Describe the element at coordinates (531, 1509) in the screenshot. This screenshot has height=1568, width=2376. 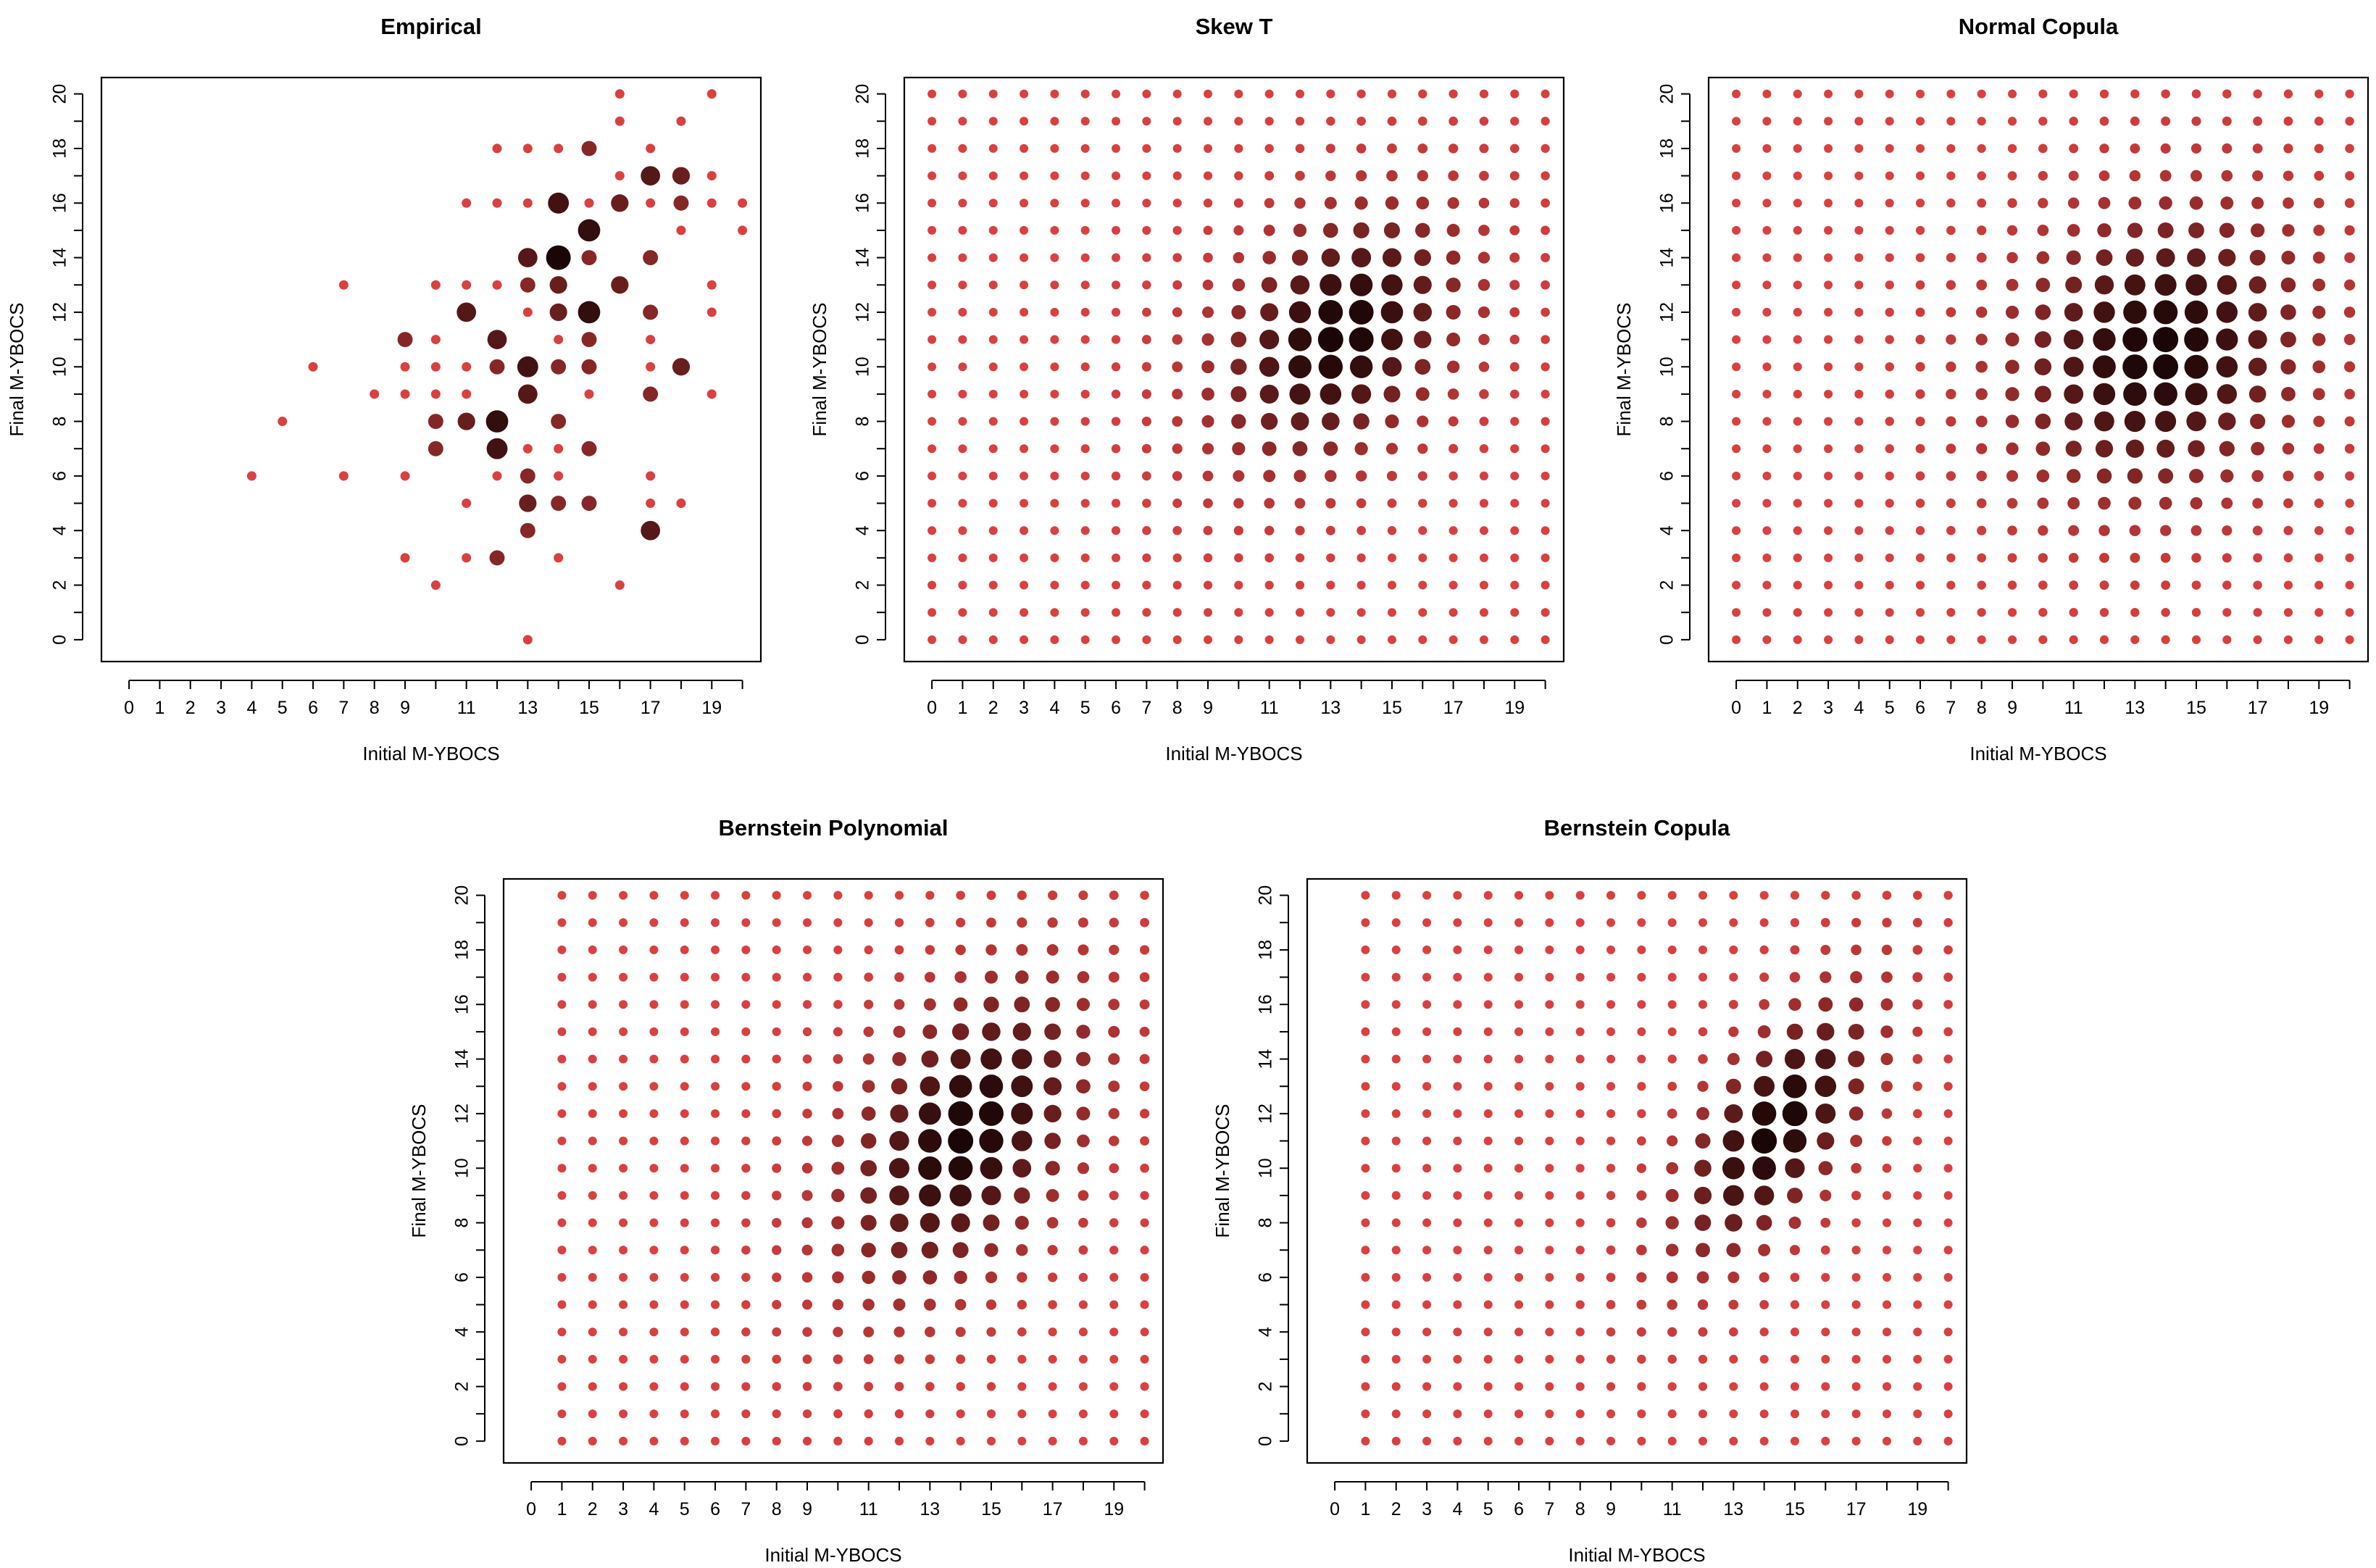
I see `x-tick-label: 0` at that location.